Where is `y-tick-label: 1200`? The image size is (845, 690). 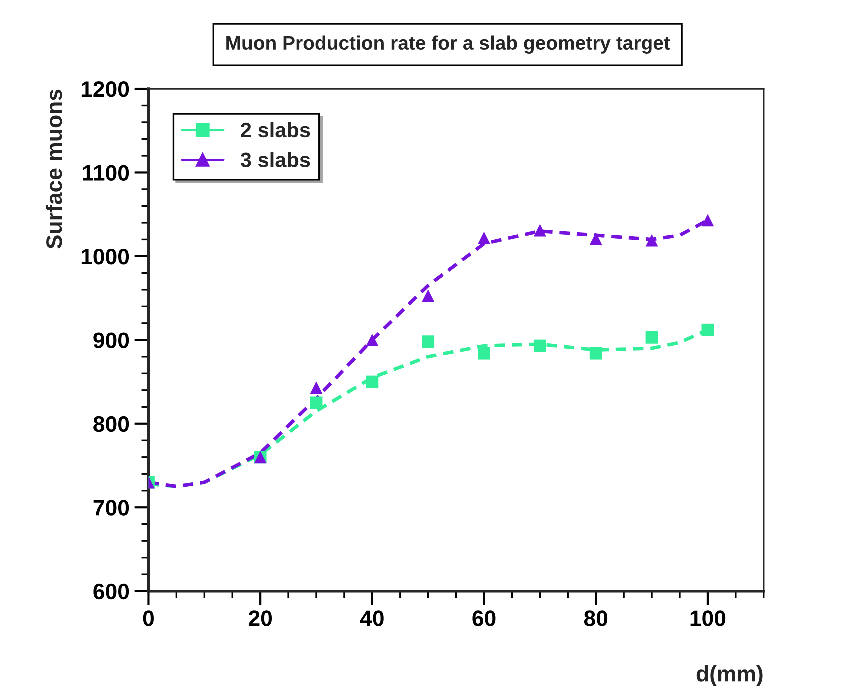
y-tick-label: 1200 is located at coordinates (106, 90).